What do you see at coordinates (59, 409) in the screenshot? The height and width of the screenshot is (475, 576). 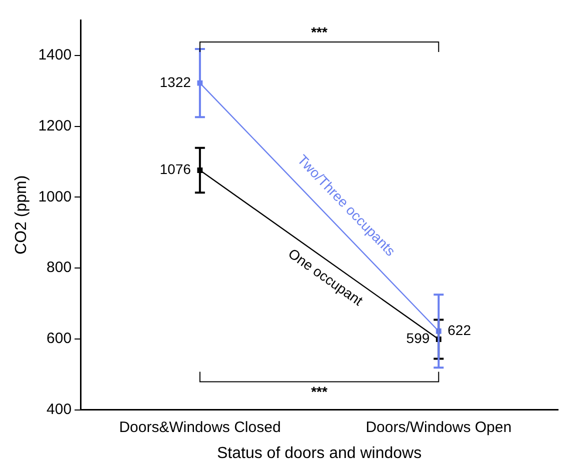 I see `y-tick-label: 400` at bounding box center [59, 409].